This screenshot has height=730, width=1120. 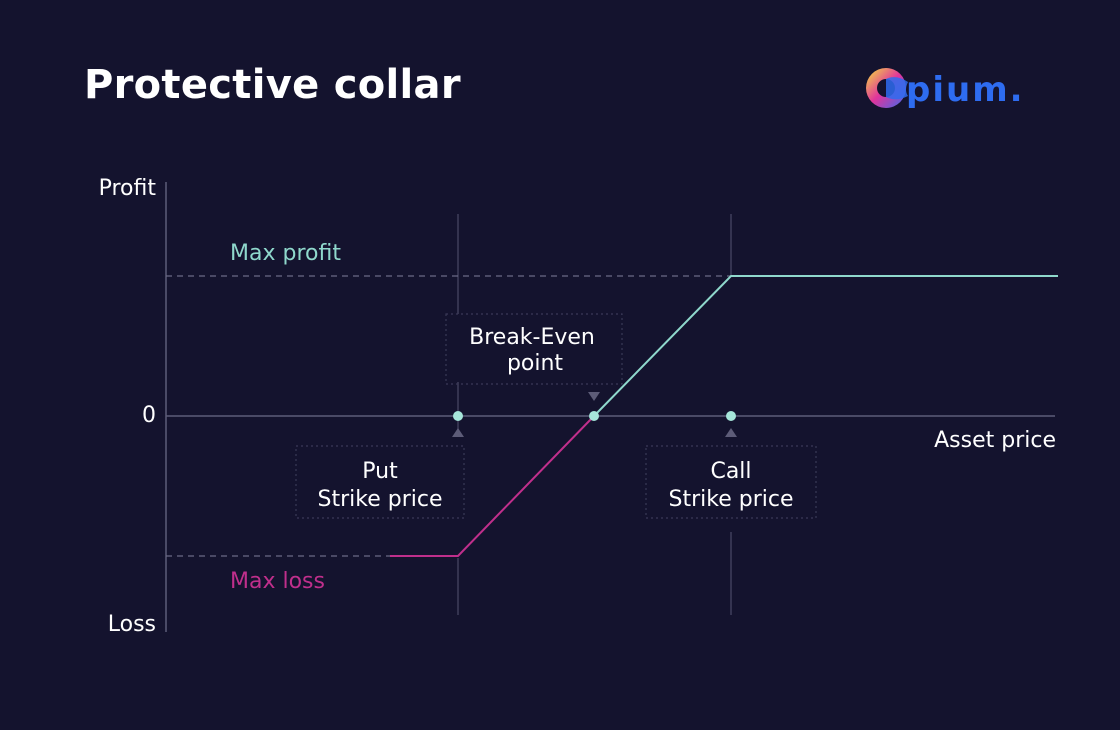 I want to click on opium-logo: pium., so click(x=945, y=89).